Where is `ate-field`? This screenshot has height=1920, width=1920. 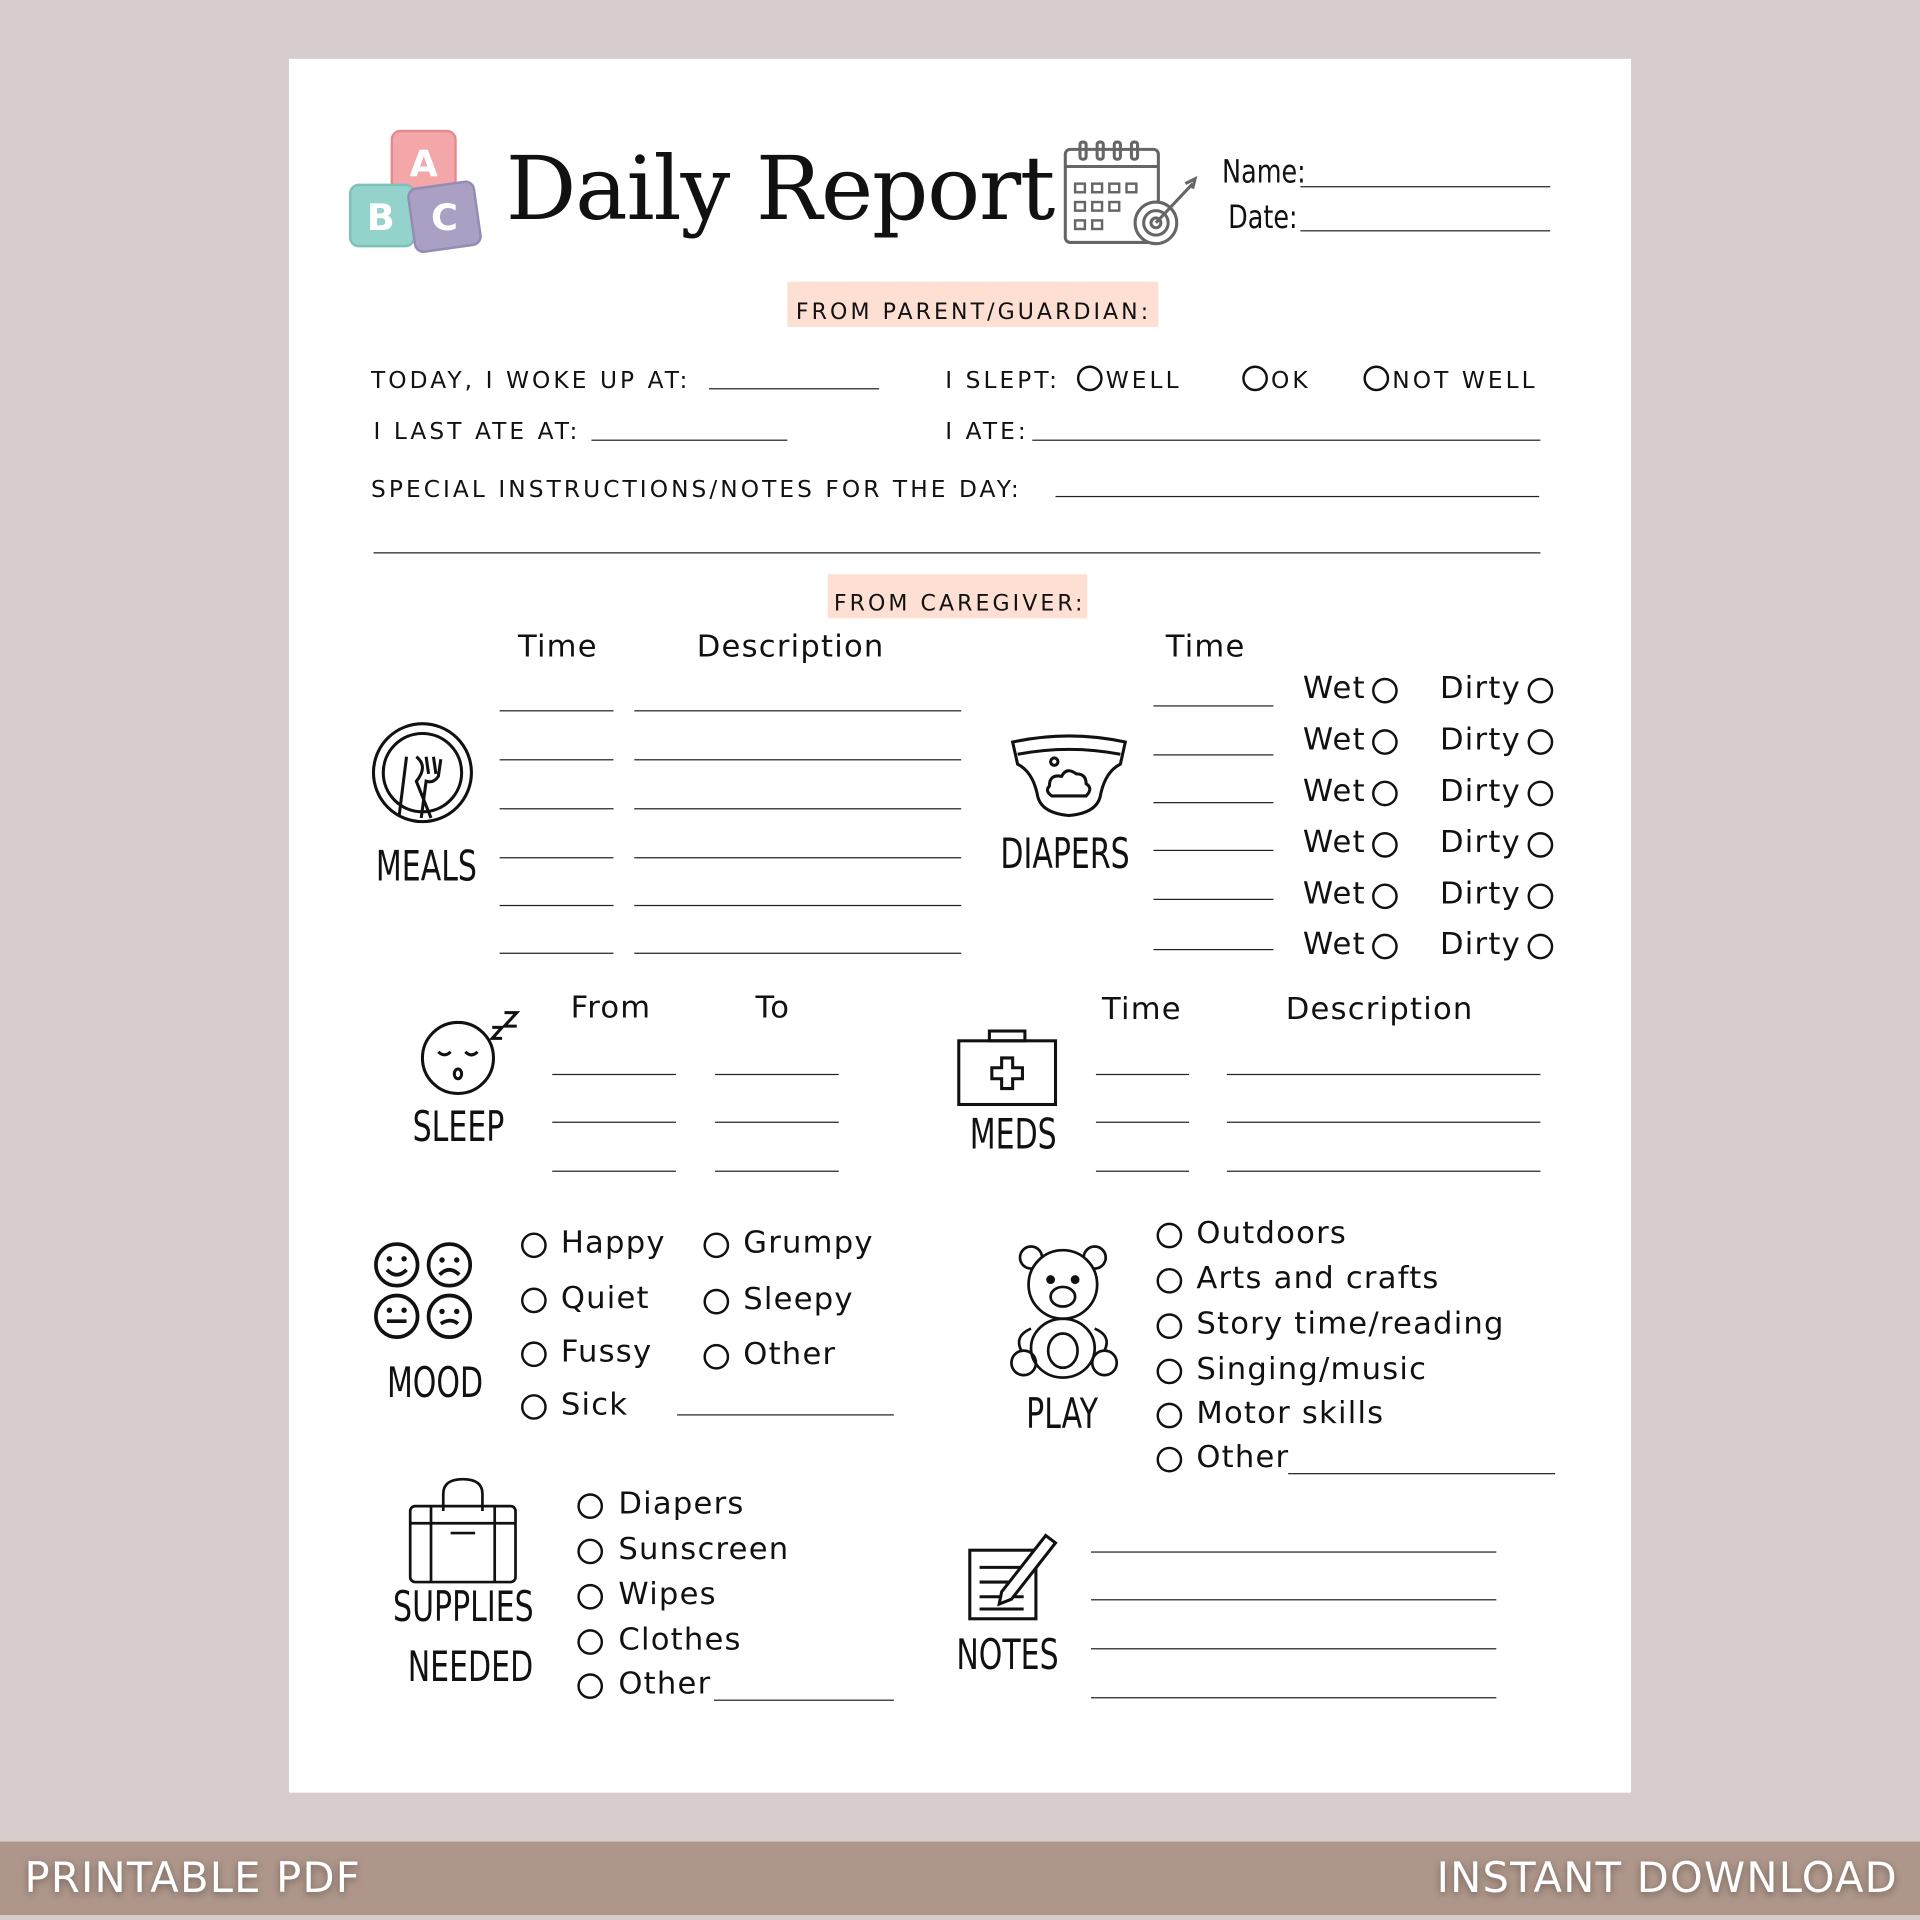 ate-field is located at coordinates (1286, 440).